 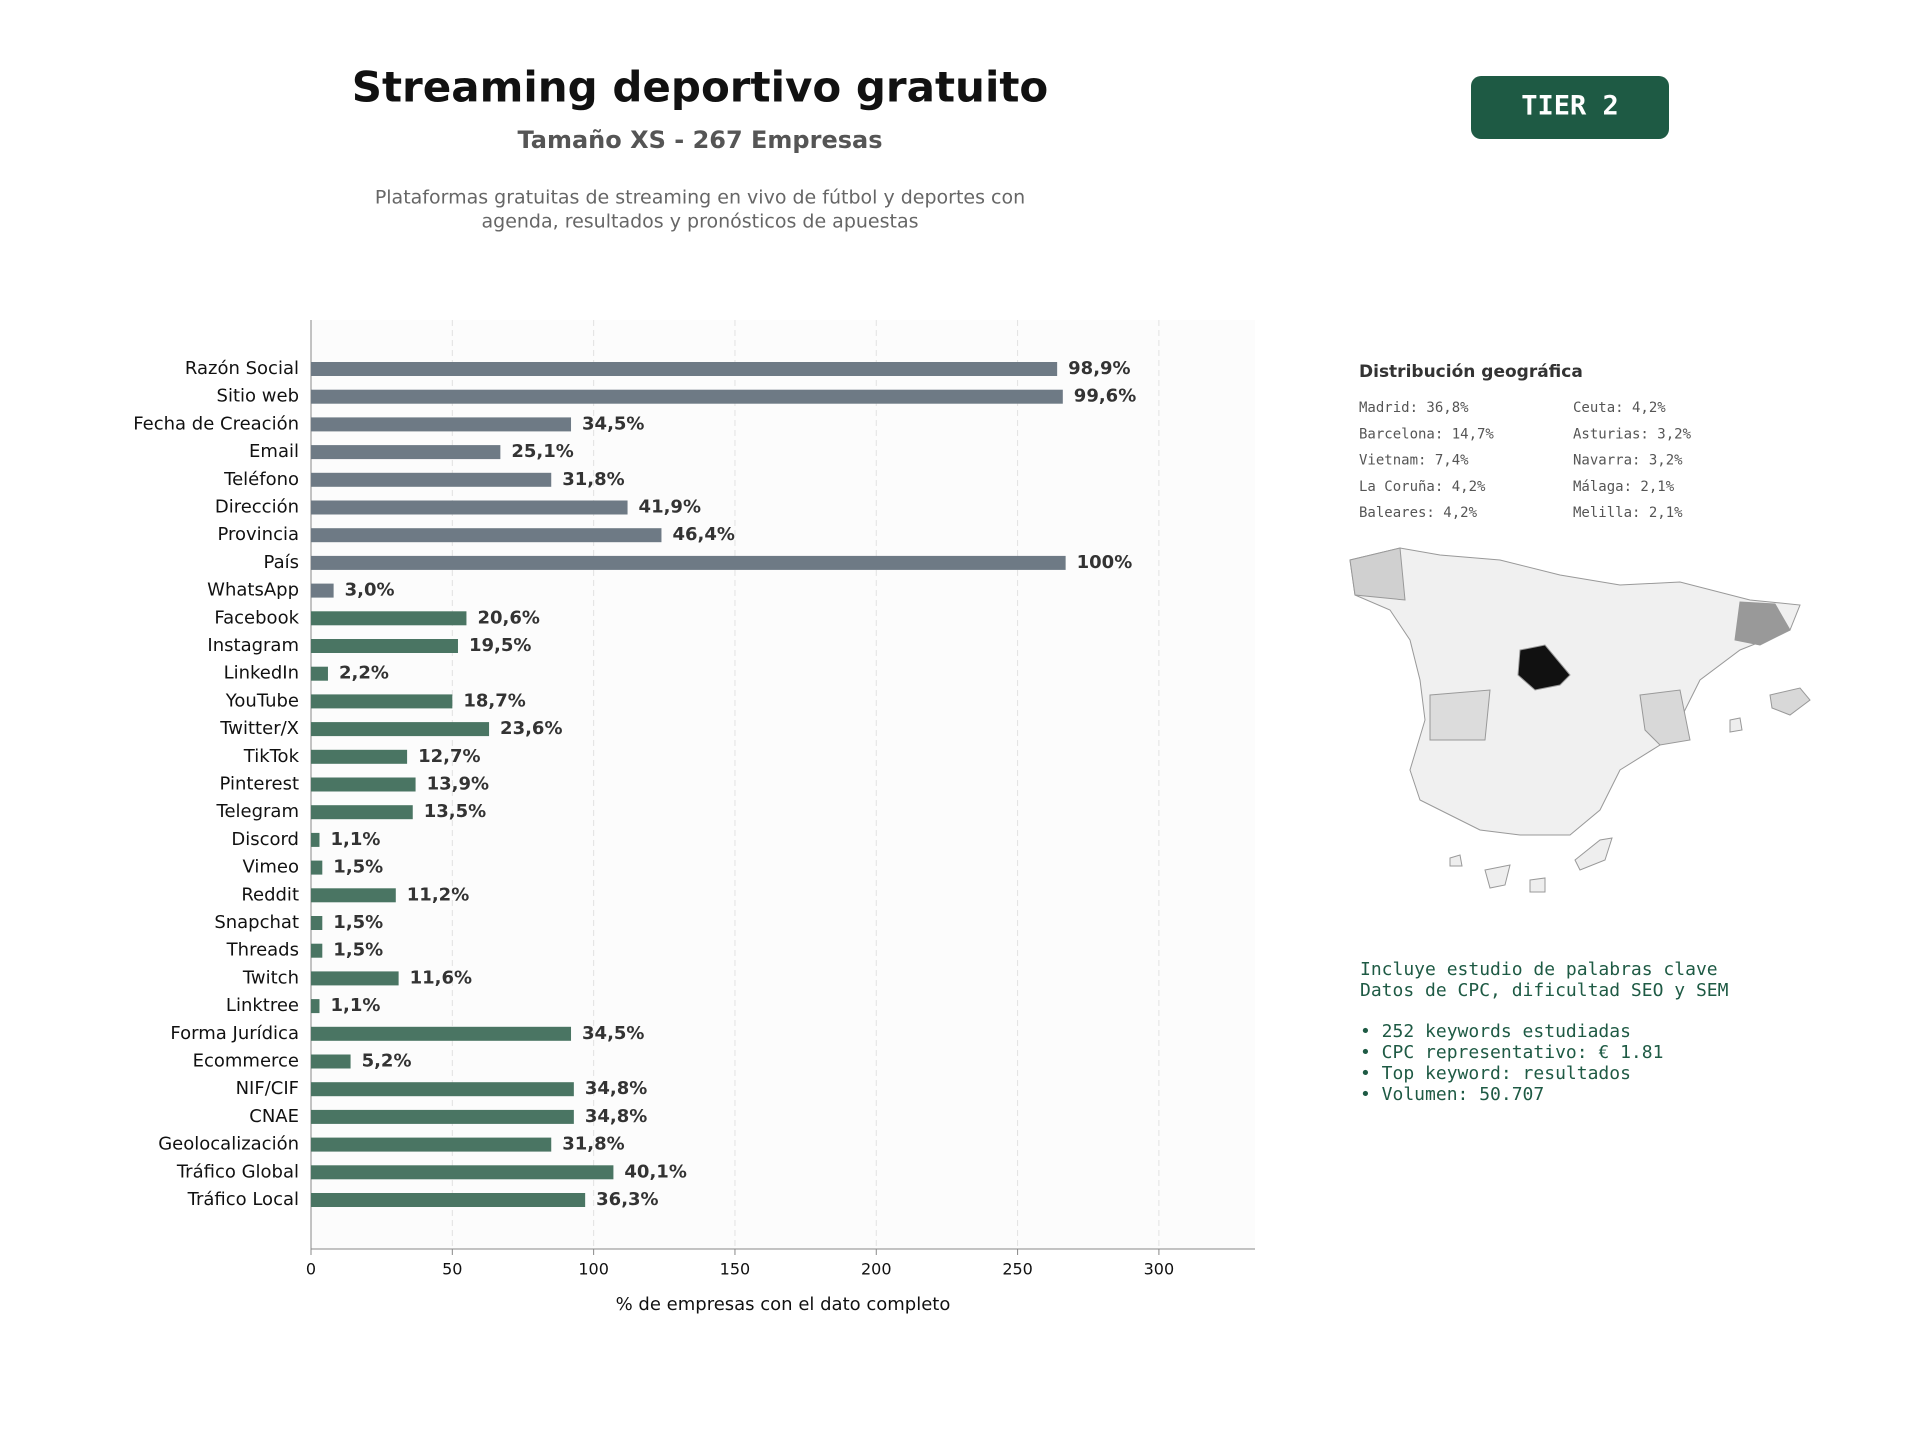 What do you see at coordinates (270, 894) in the screenshot?
I see `y-tick-label: Reddit` at bounding box center [270, 894].